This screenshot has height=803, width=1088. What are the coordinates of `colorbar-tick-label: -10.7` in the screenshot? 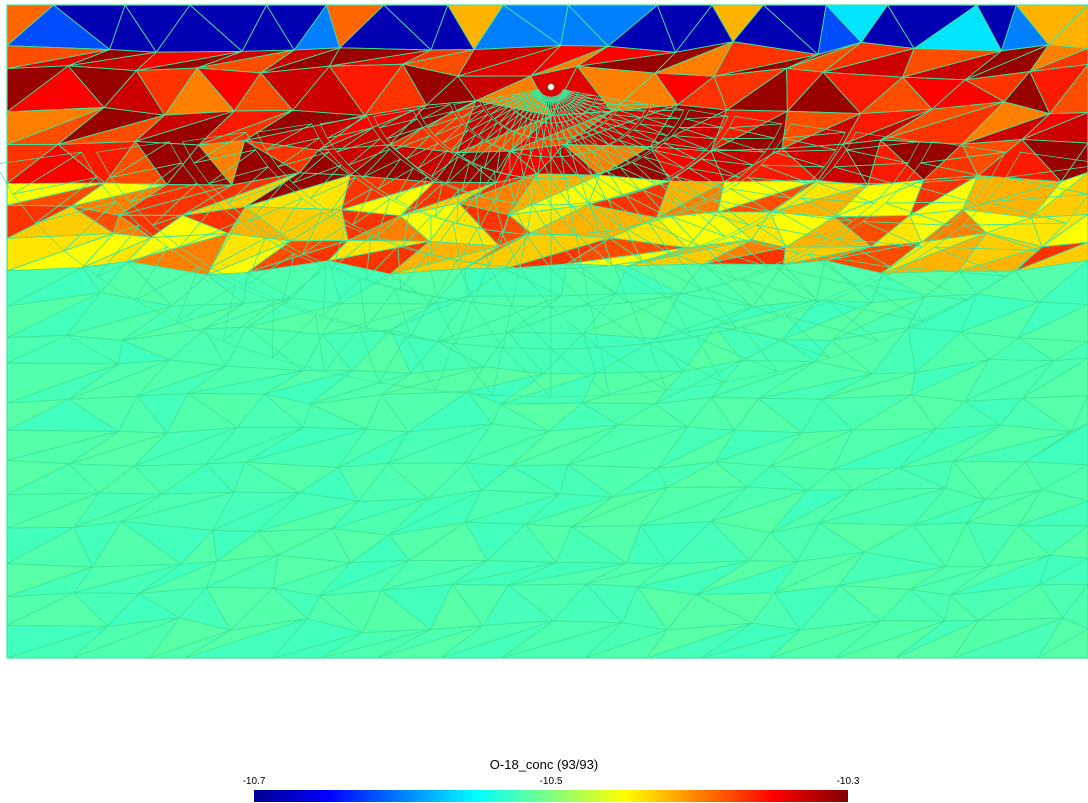 It's located at (254, 781).